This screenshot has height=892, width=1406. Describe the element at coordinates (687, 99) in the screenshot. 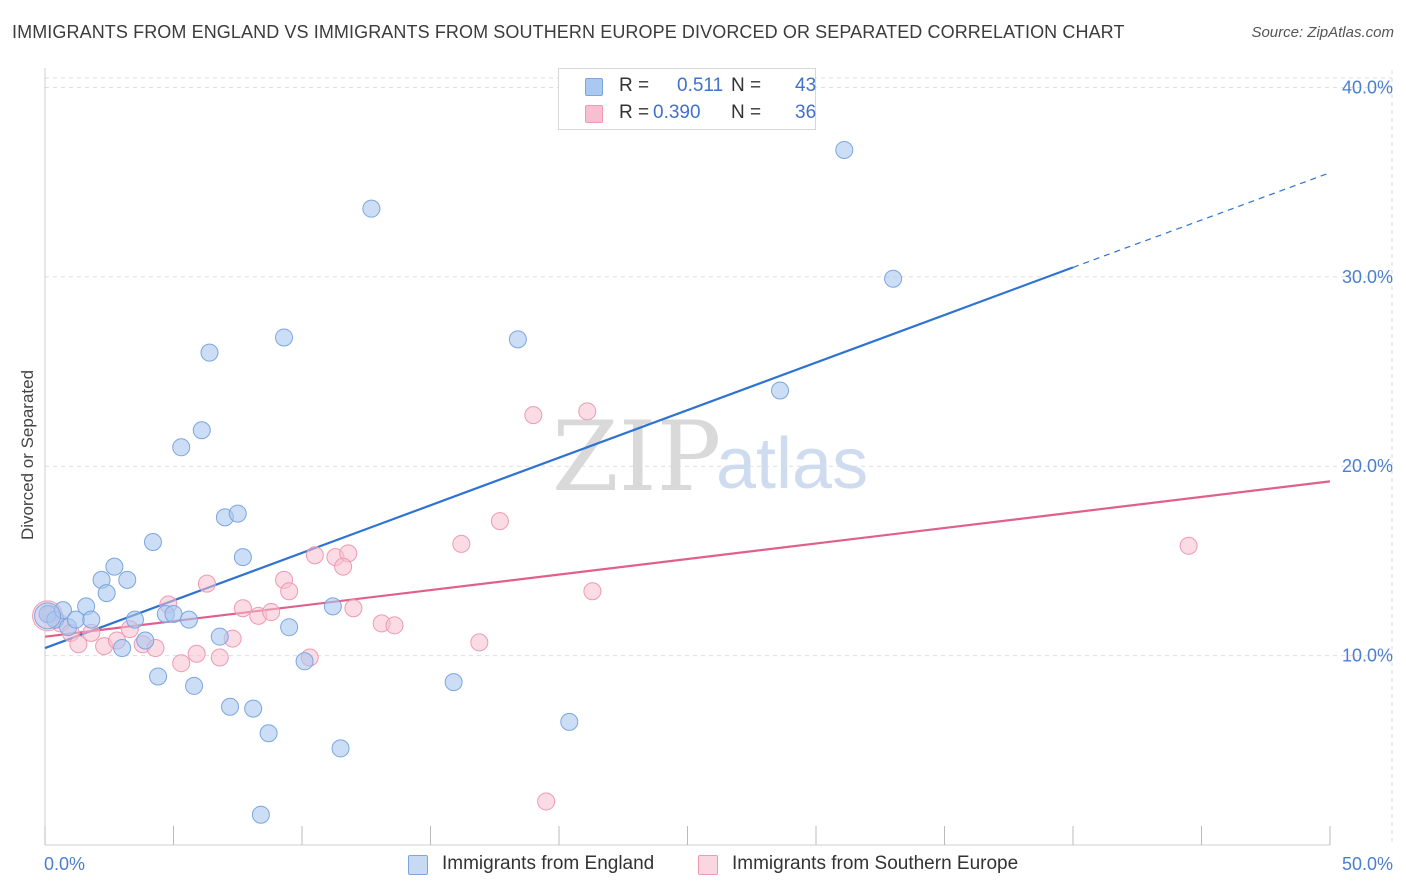

I see `correlation-legend: R = 0.511 N = 43 R = 0.390 N = 36` at that location.